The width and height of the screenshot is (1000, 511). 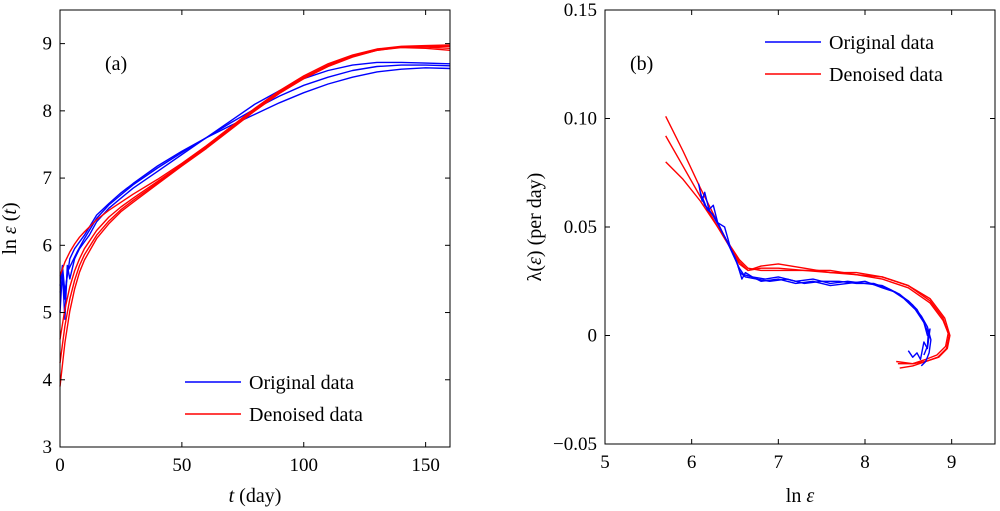 I want to click on y-tick-label: 6, so click(x=48, y=245).